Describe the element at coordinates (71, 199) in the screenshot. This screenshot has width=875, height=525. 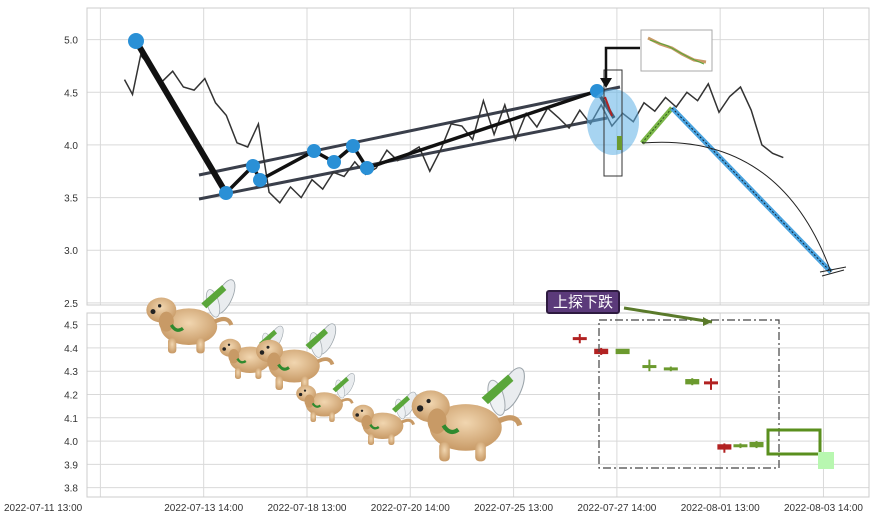
I see `top-y-tick-label: 3.5` at that location.